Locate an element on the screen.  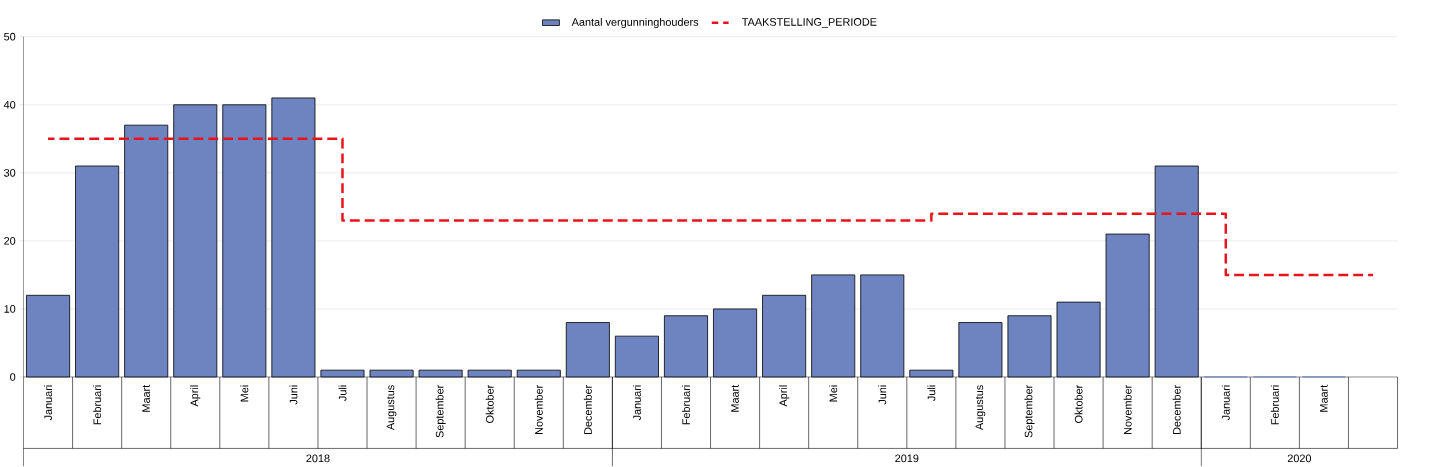
text: 2019 is located at coordinates (907, 458).